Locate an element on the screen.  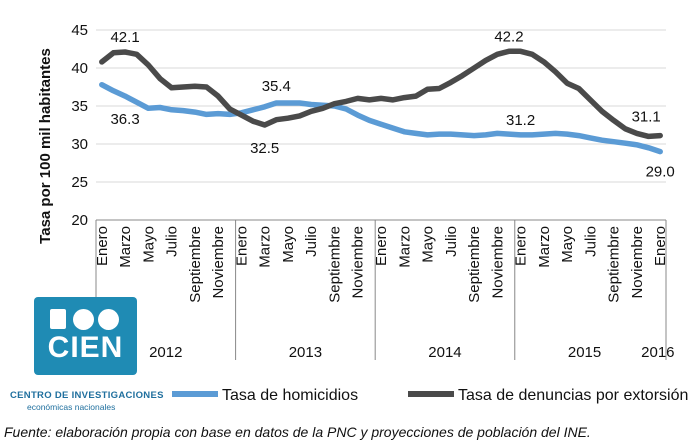
y-axis-label: Tasa por 100 mil habitantes is located at coordinates (45, 146).